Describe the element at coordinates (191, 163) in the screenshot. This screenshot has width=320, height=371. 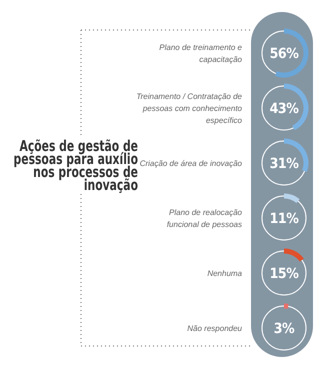
I see `category-label: Criação de área de inovação` at that location.